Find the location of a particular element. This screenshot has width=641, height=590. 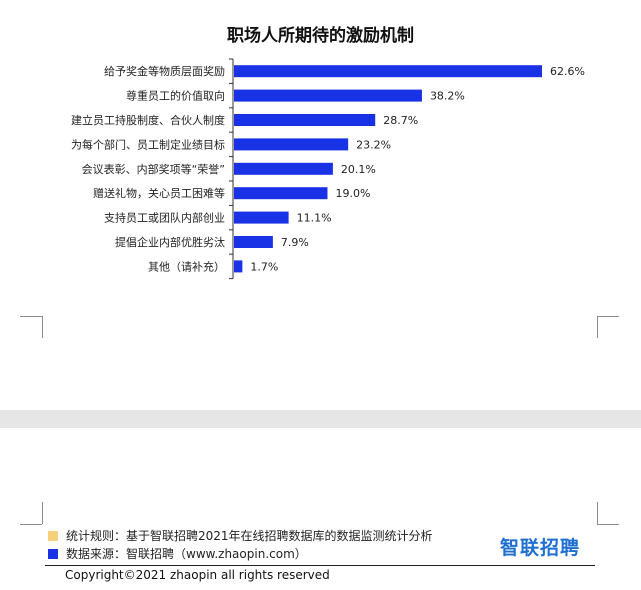

value-label: 28.7% is located at coordinates (400, 120).